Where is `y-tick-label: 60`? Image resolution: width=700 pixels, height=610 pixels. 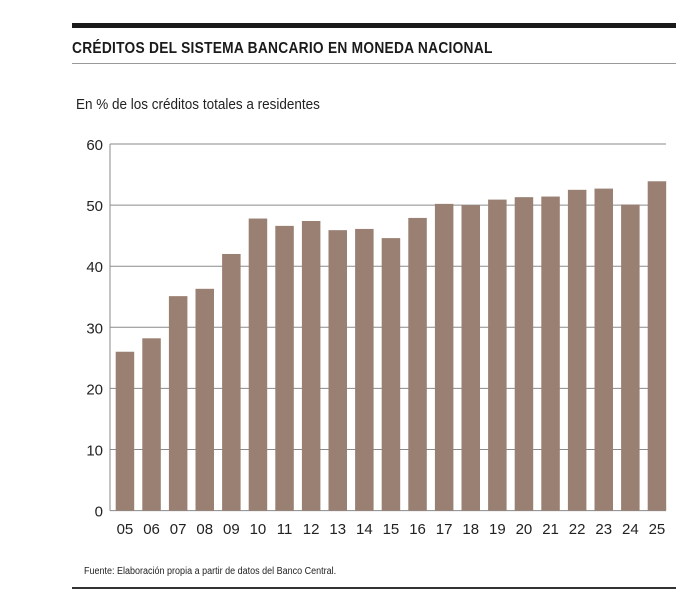
y-tick-label: 60 is located at coordinates (94, 145).